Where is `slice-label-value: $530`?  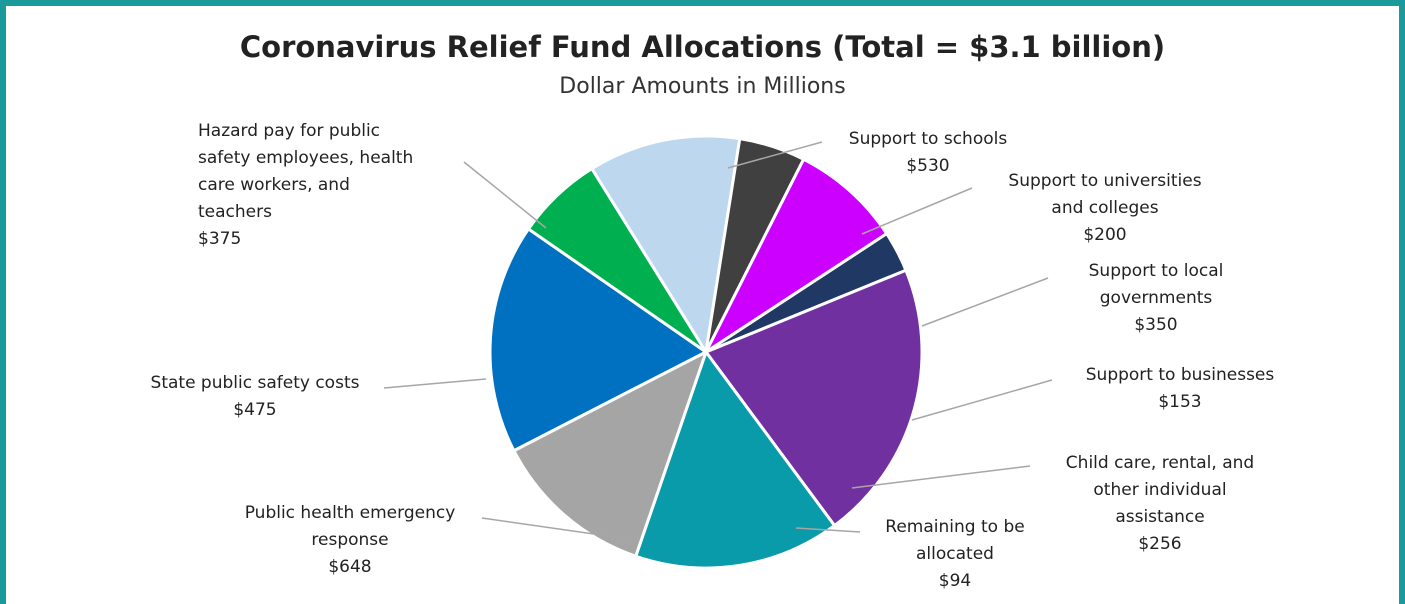 slice-label-value: $530 is located at coordinates (928, 166).